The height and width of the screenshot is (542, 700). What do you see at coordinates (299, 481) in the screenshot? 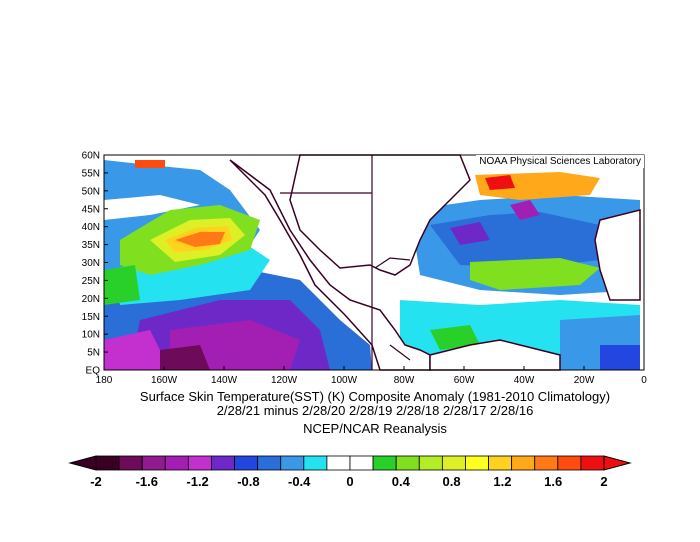
I see `colorbar-label: -0.4` at bounding box center [299, 481].